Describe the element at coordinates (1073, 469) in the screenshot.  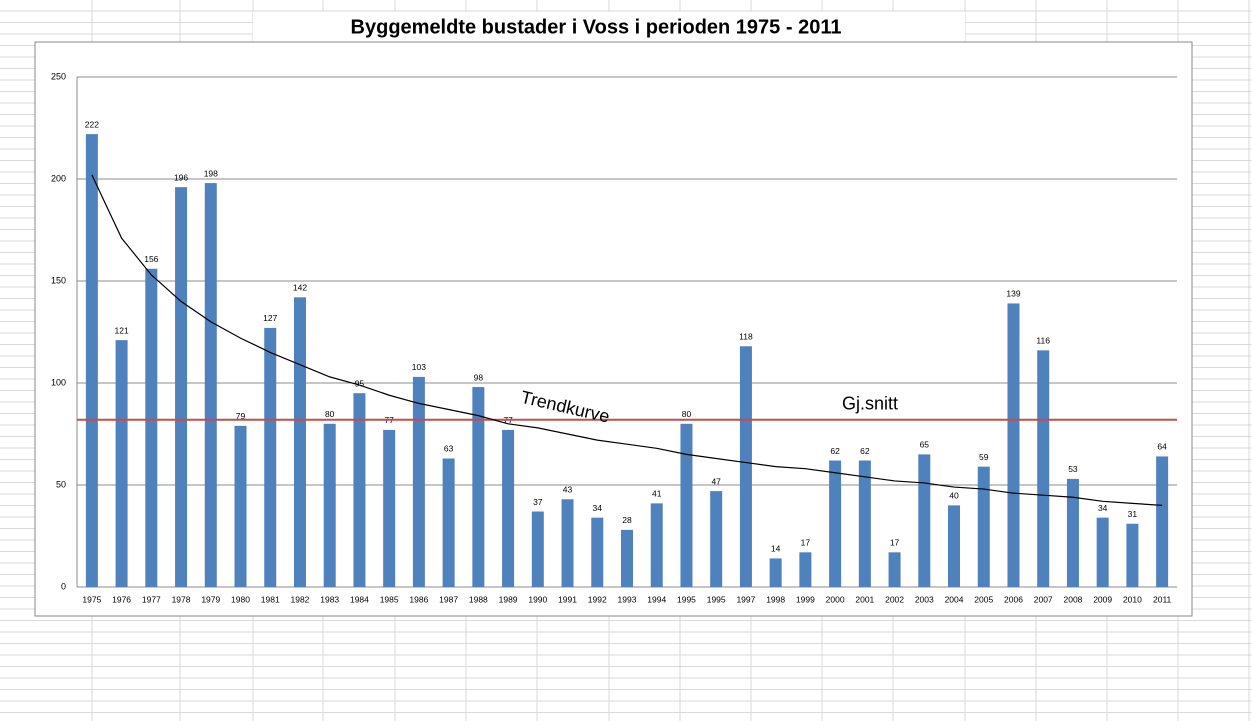
I see `value-label: 53` at that location.